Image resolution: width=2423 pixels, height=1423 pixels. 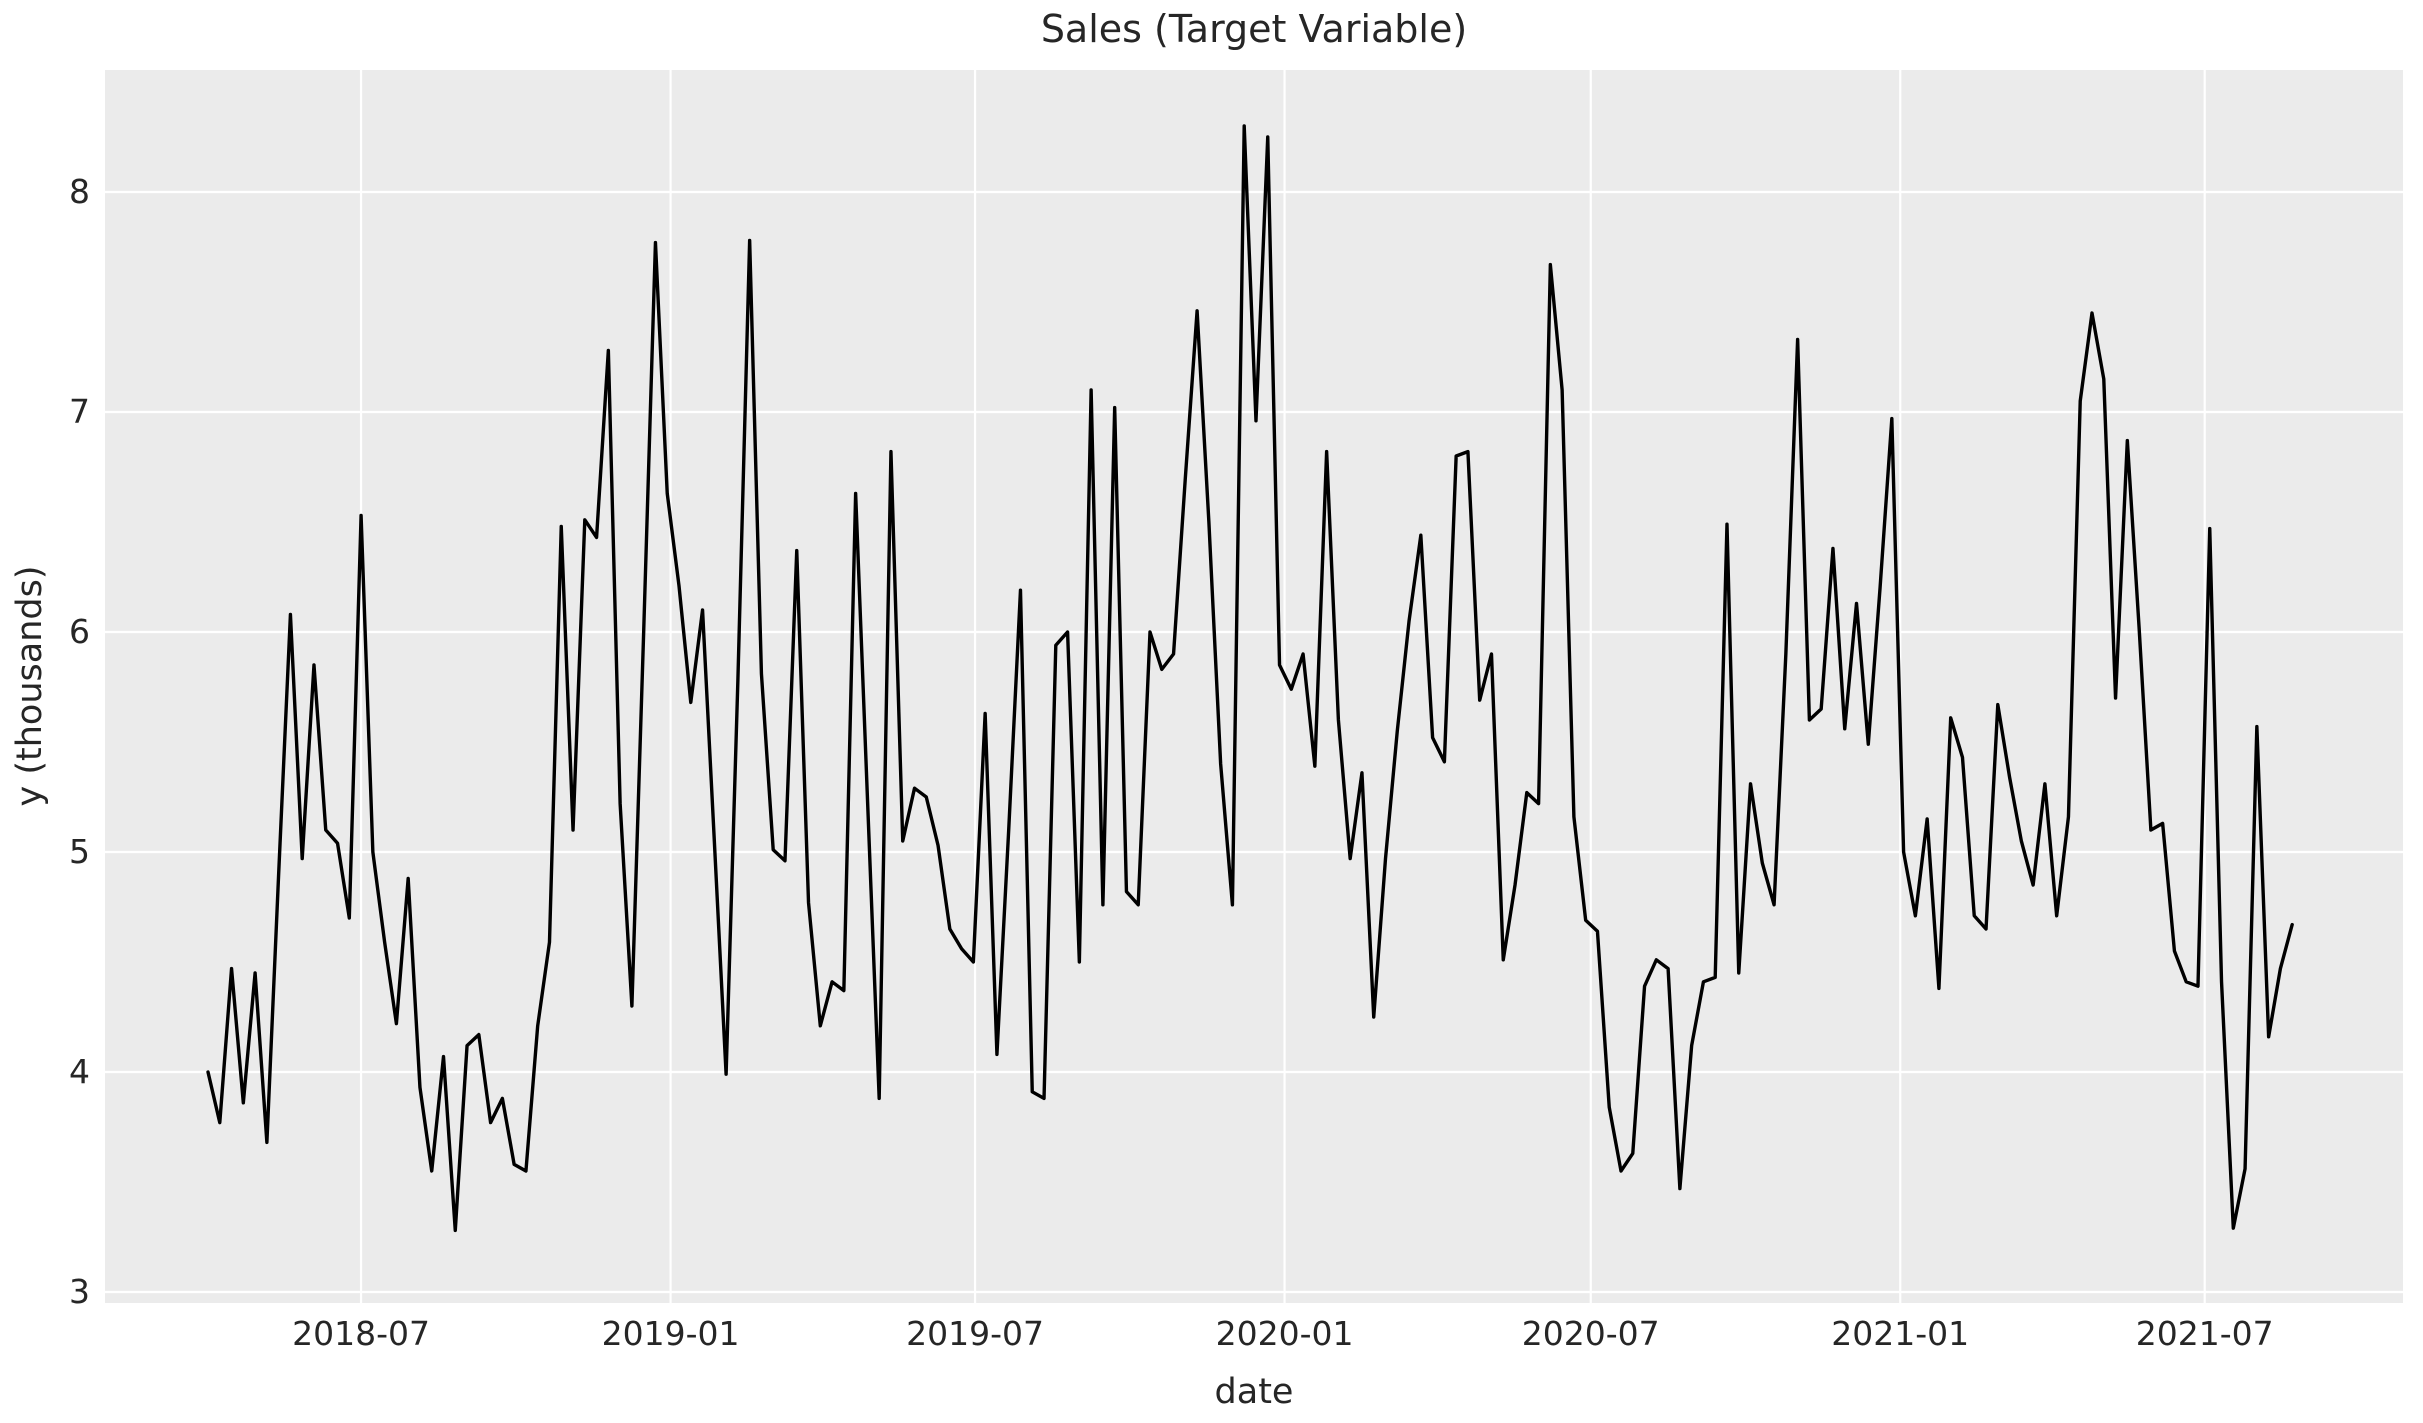 I want to click on y-axis-label: y (thousands), so click(x=30, y=686).